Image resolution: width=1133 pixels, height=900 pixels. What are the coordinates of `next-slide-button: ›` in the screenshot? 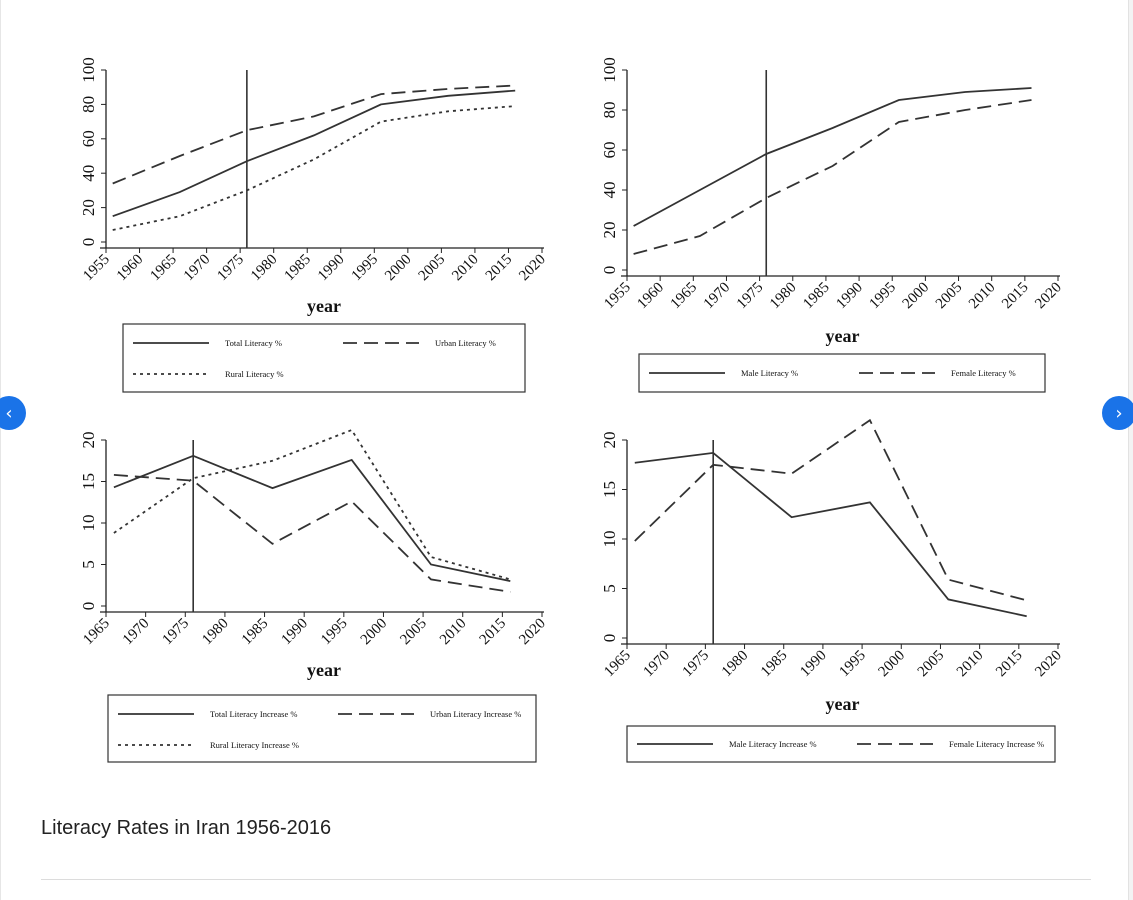 It's located at (1117, 413).